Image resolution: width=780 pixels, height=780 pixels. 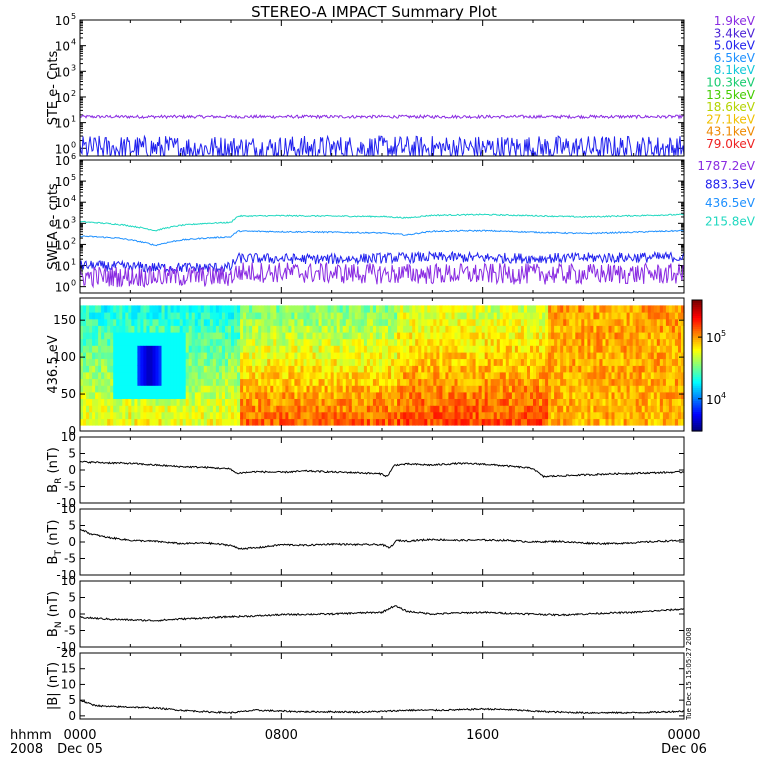 I want to click on bt-ytick-label: -10, so click(x=66, y=575).